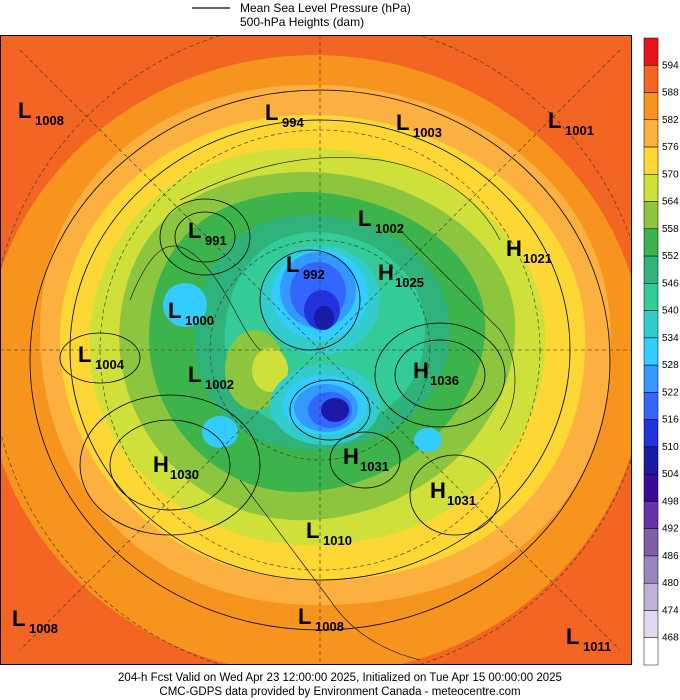 The image size is (680, 700). What do you see at coordinates (670, 556) in the screenshot?
I see `colorbar-label: 486` at bounding box center [670, 556].